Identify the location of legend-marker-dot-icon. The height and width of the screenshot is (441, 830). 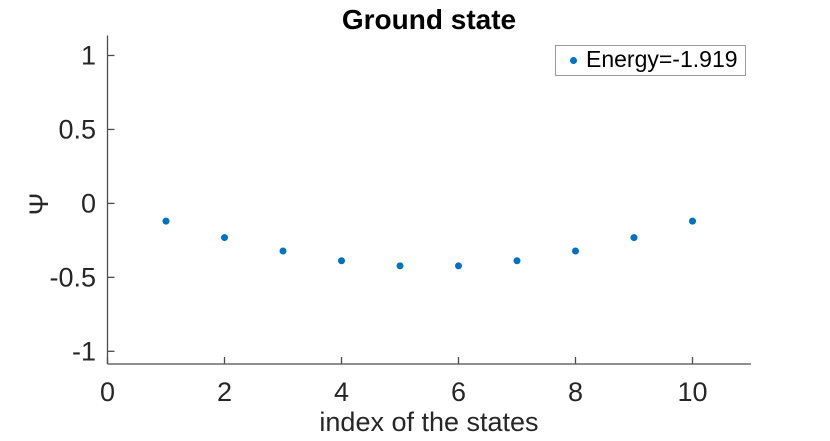
(573, 60).